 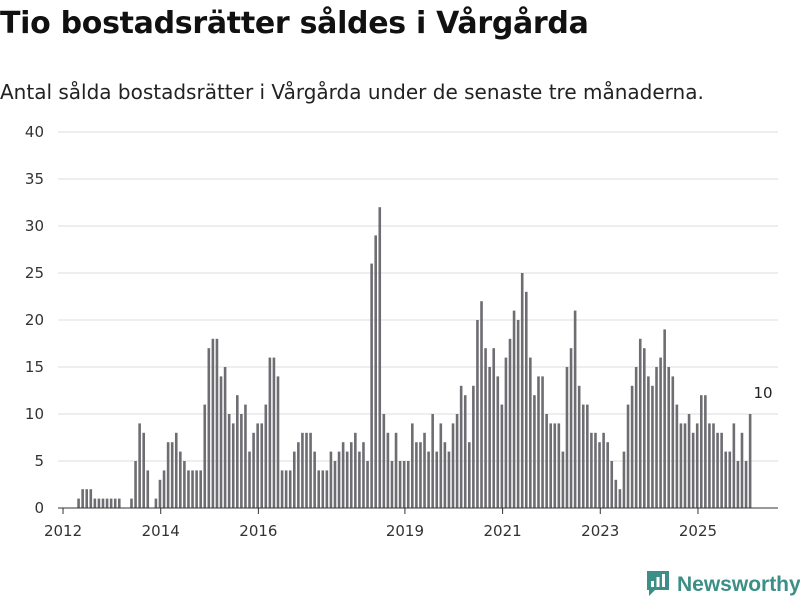 I want to click on y-tick-label: 0, so click(x=39, y=508).